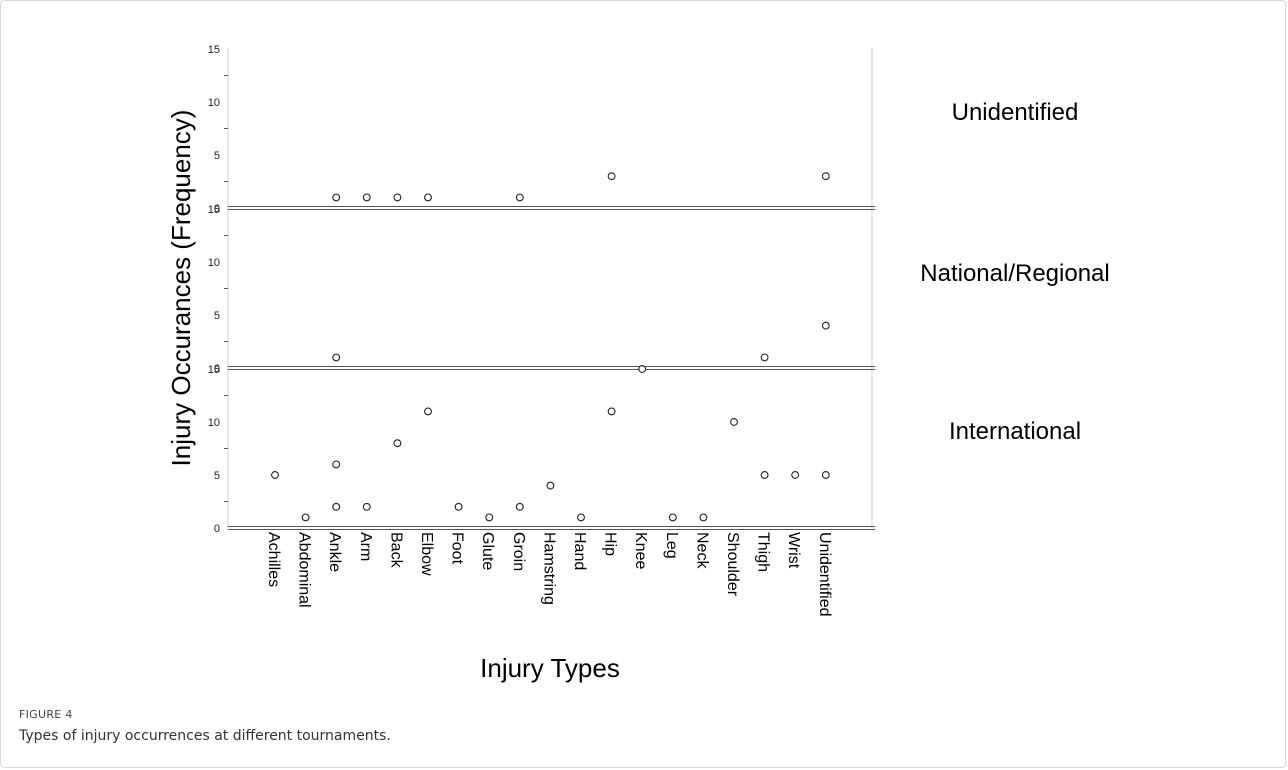  I want to click on panel-label: International, so click(1015, 431).